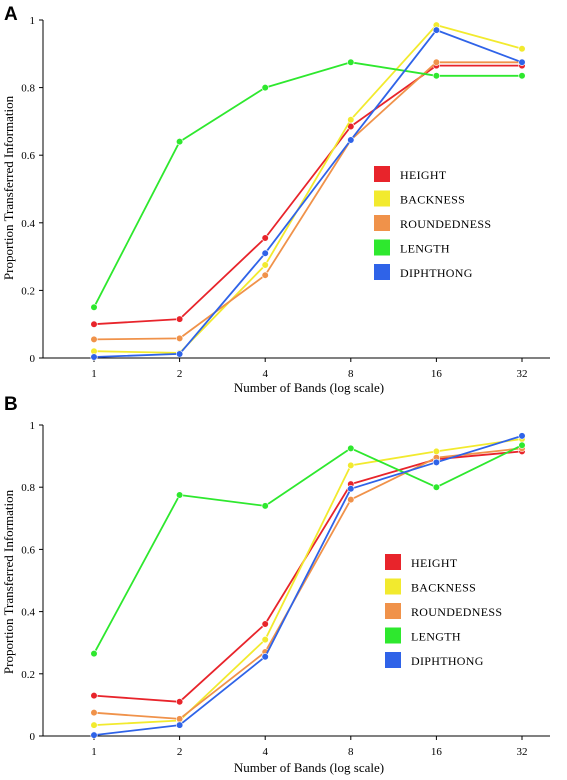 The image size is (567, 780). What do you see at coordinates (11, 14) in the screenshot?
I see `panel-letter-a: A` at bounding box center [11, 14].